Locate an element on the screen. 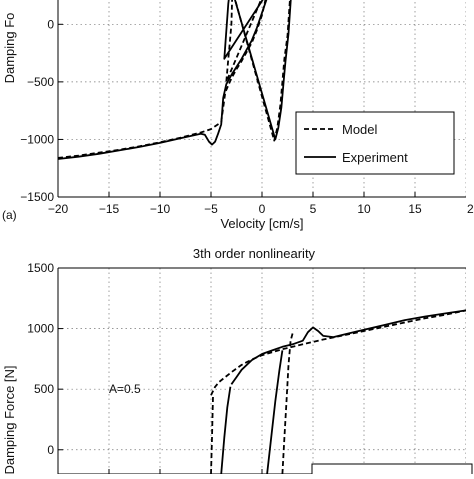 This screenshot has width=474, height=479. x-tick-label: −15 is located at coordinates (109, 209).